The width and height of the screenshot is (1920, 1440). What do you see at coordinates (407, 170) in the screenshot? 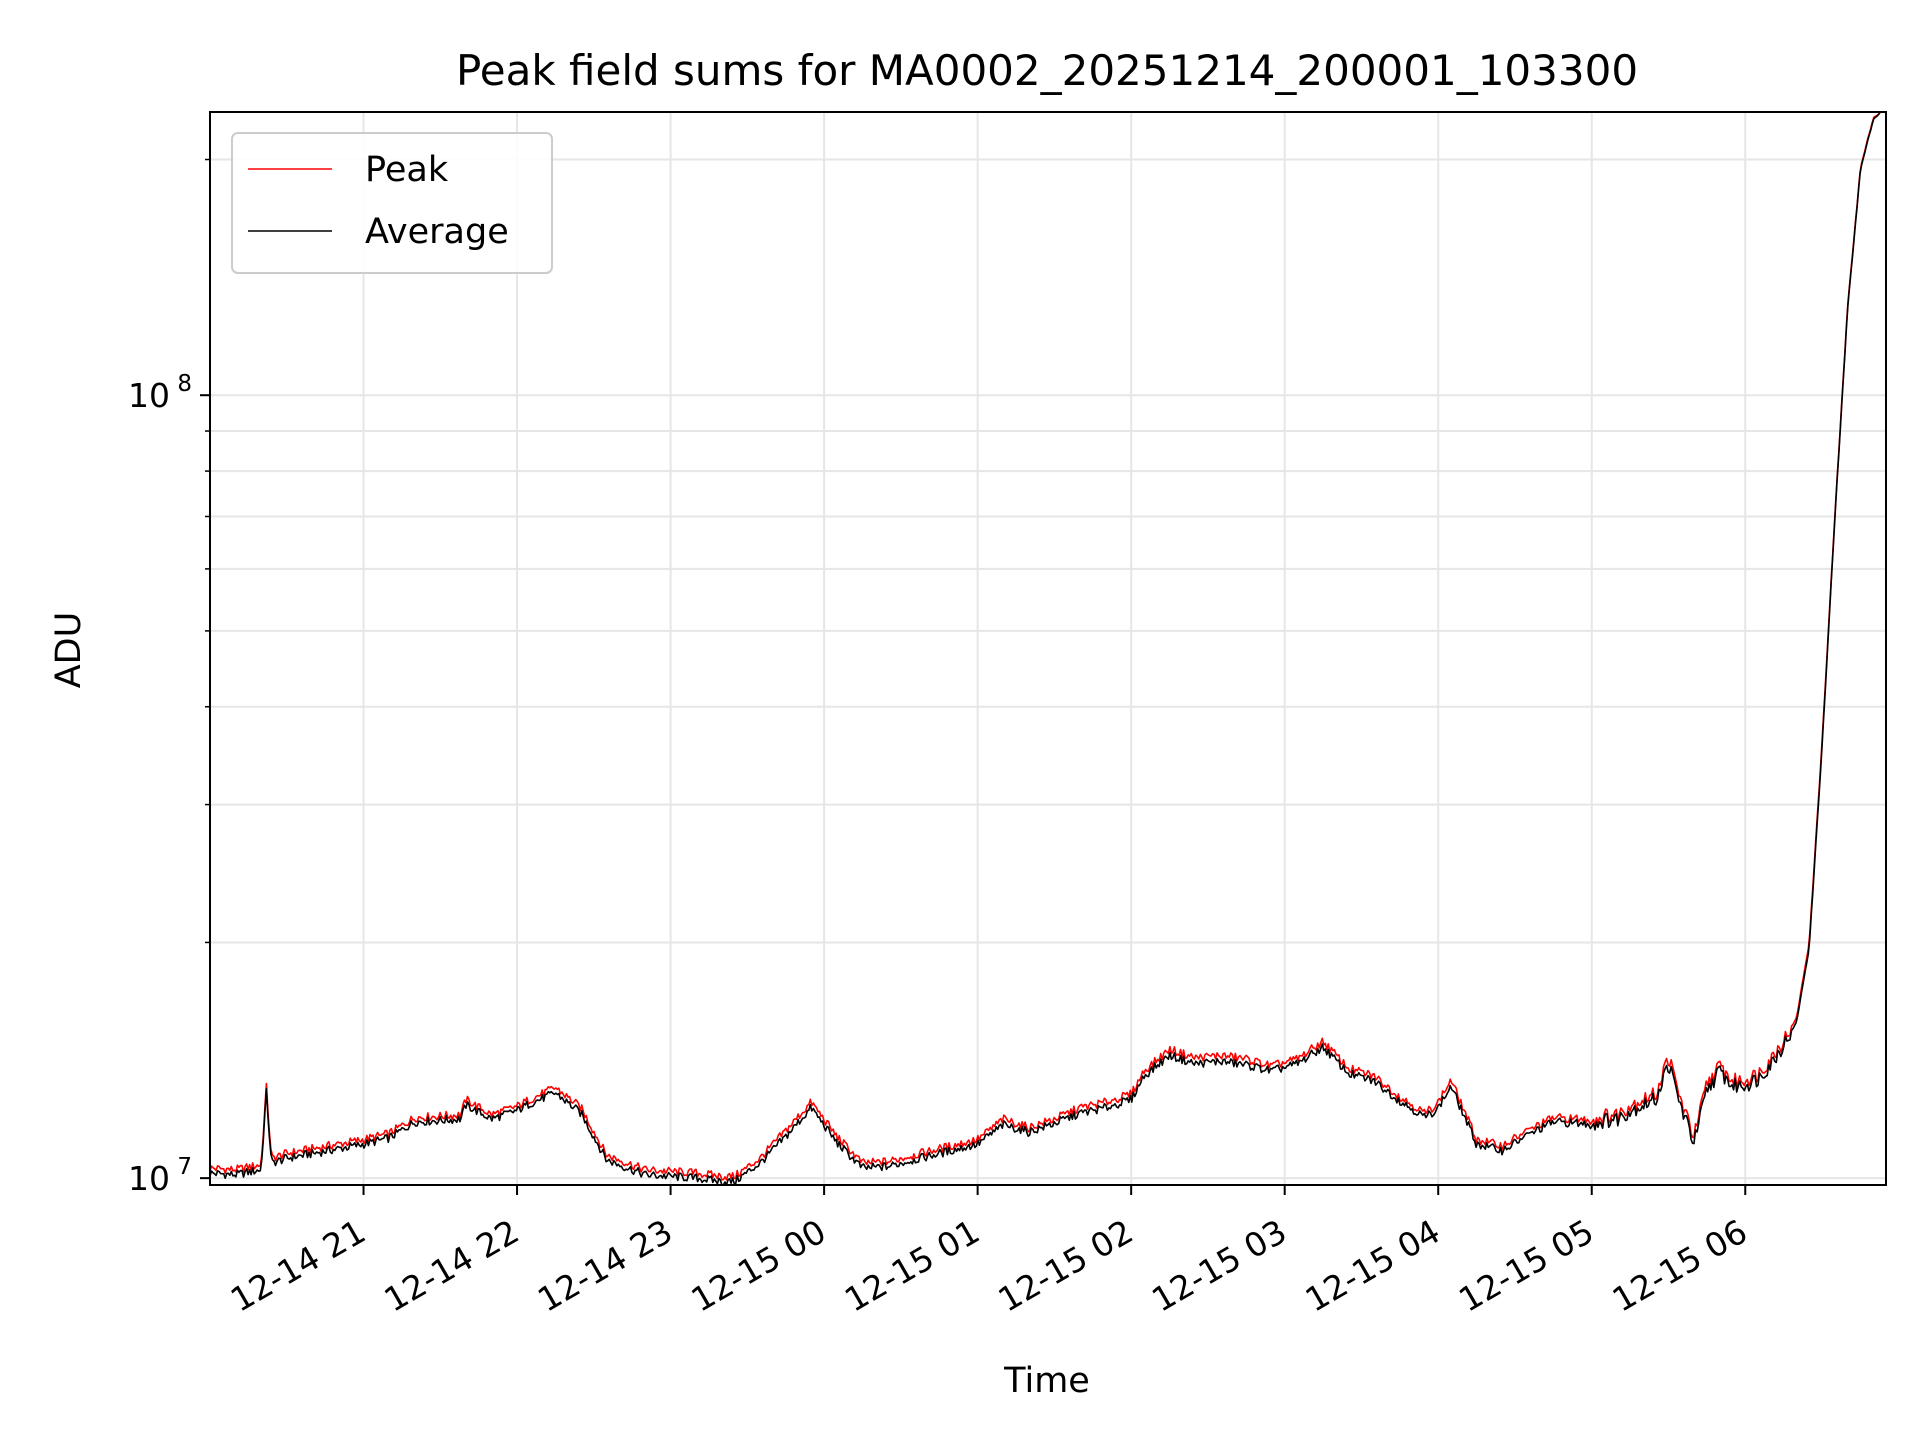
I see `legend-label-peak: Peak` at bounding box center [407, 170].